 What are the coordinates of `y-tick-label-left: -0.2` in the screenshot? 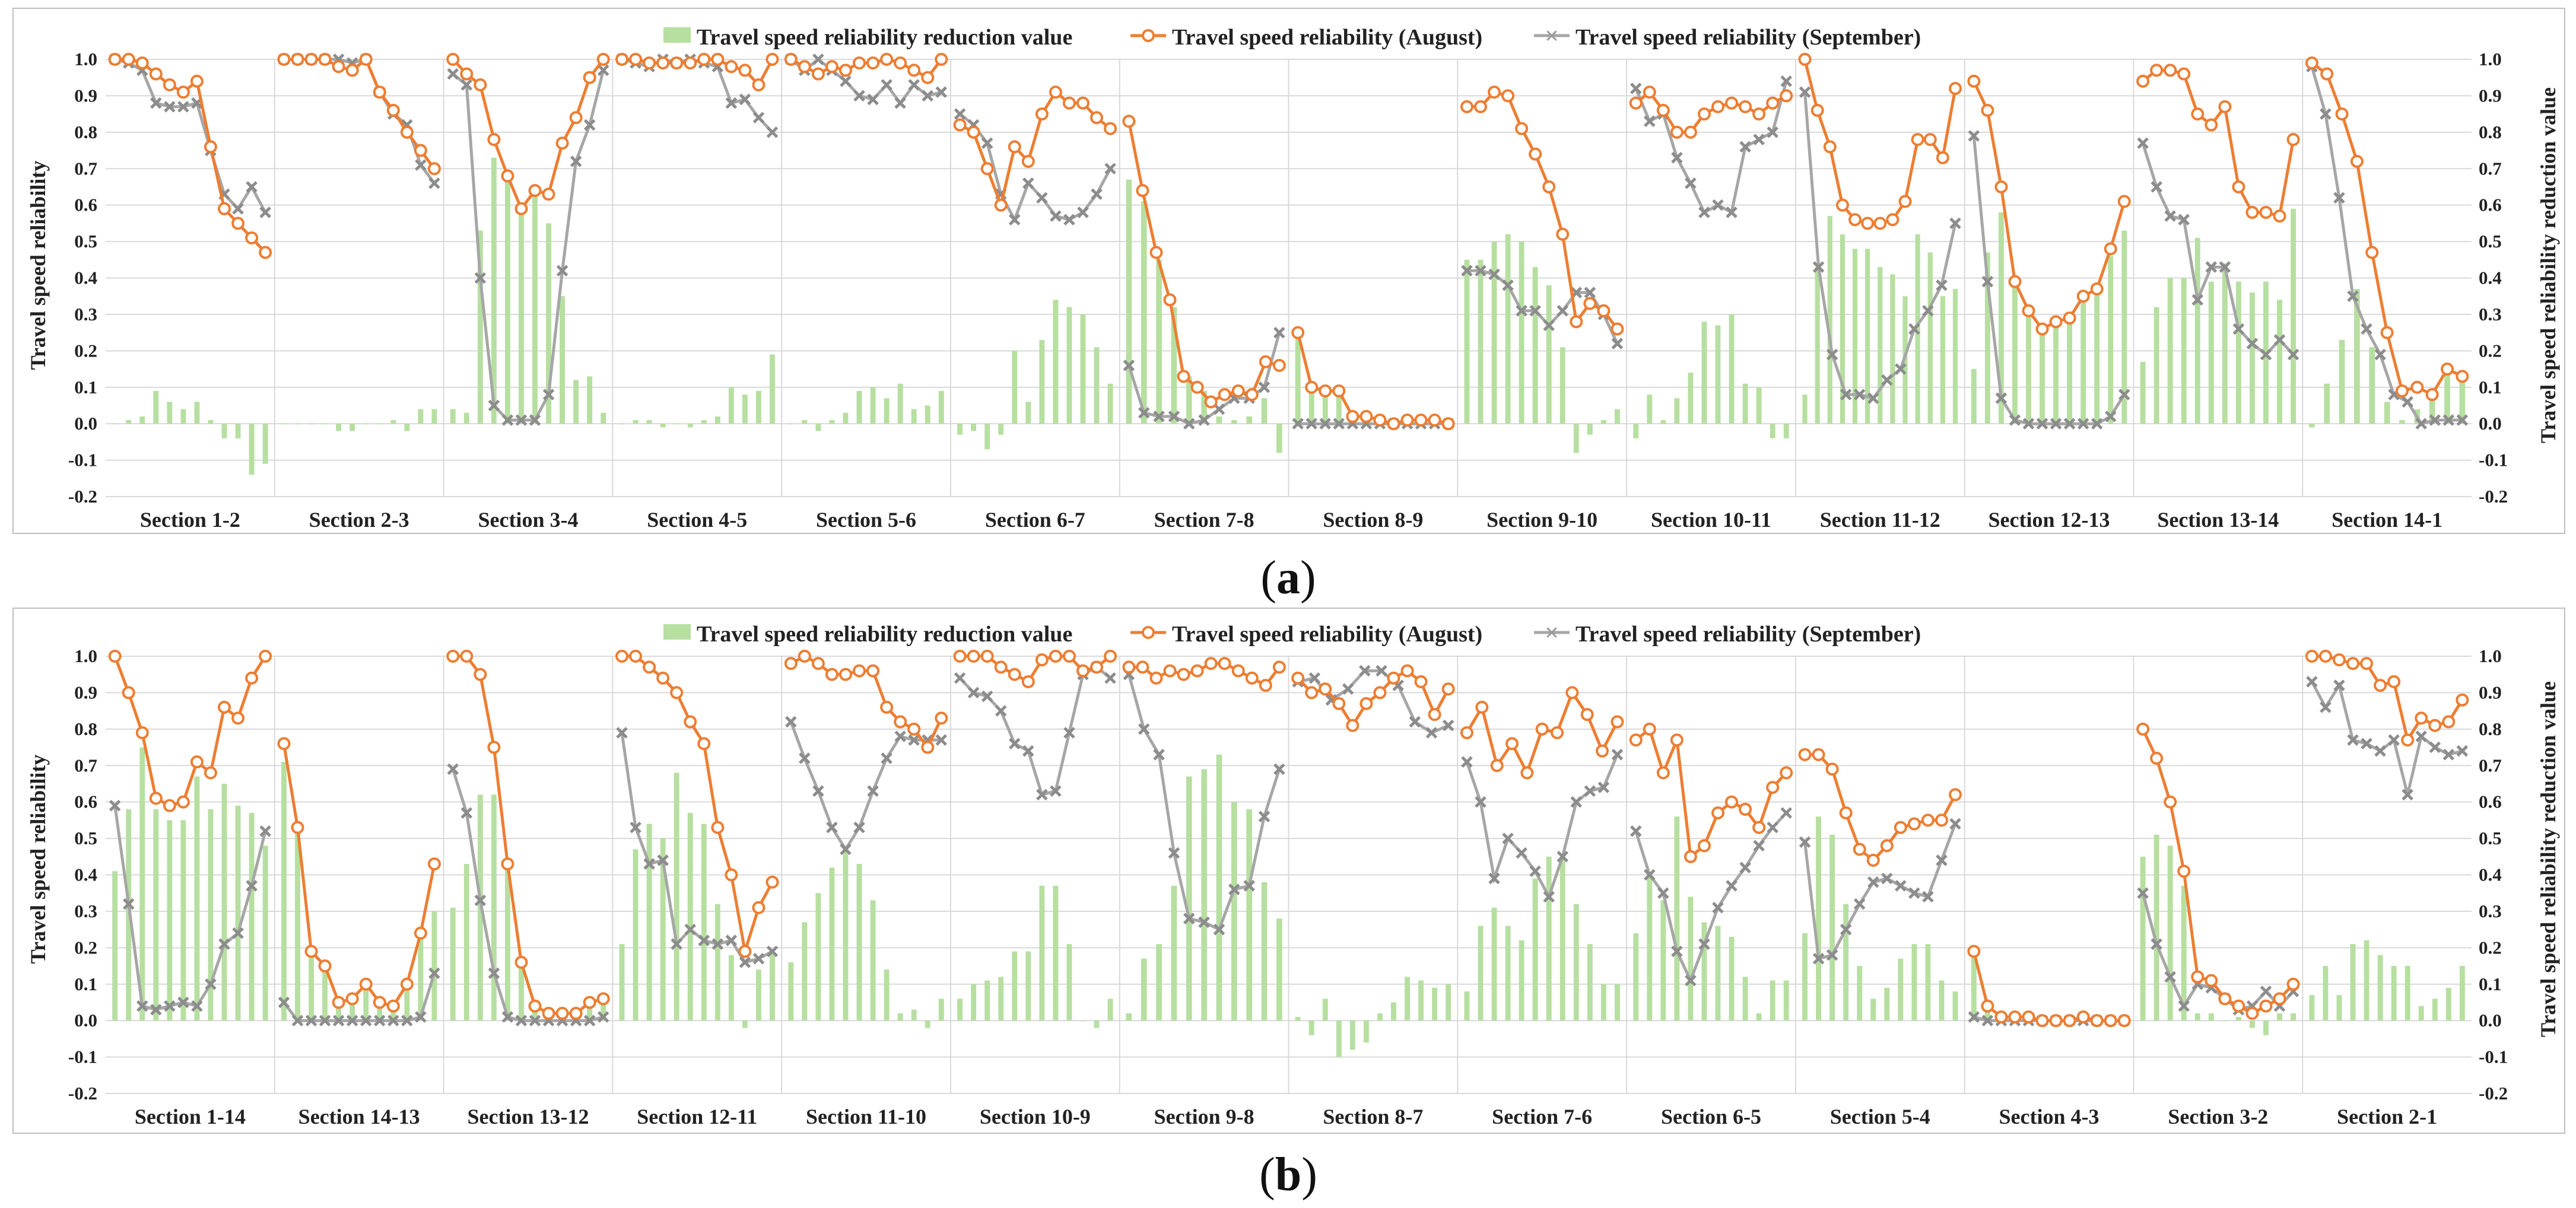 It's located at (82, 496).